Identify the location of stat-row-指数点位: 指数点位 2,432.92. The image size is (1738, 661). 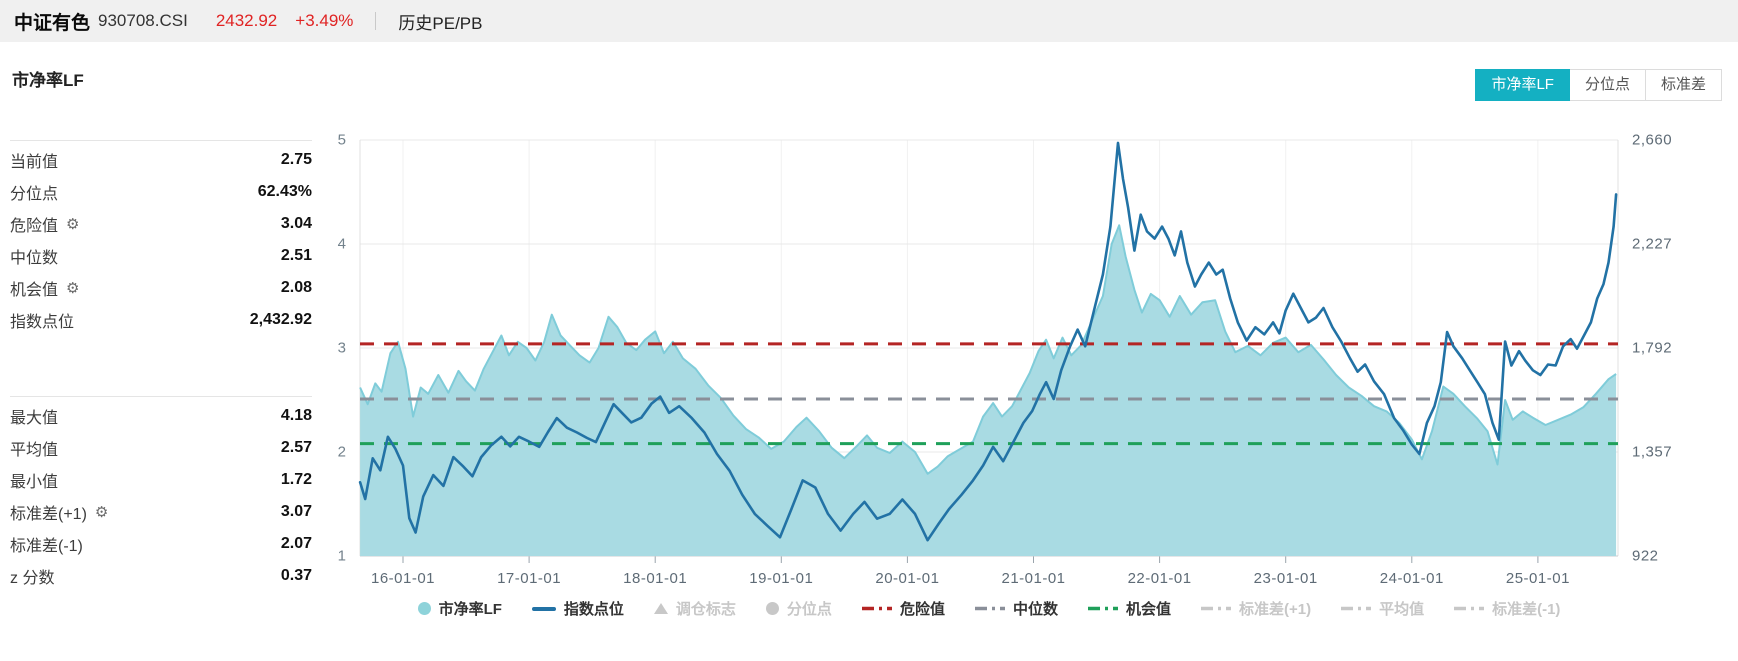
(161, 320).